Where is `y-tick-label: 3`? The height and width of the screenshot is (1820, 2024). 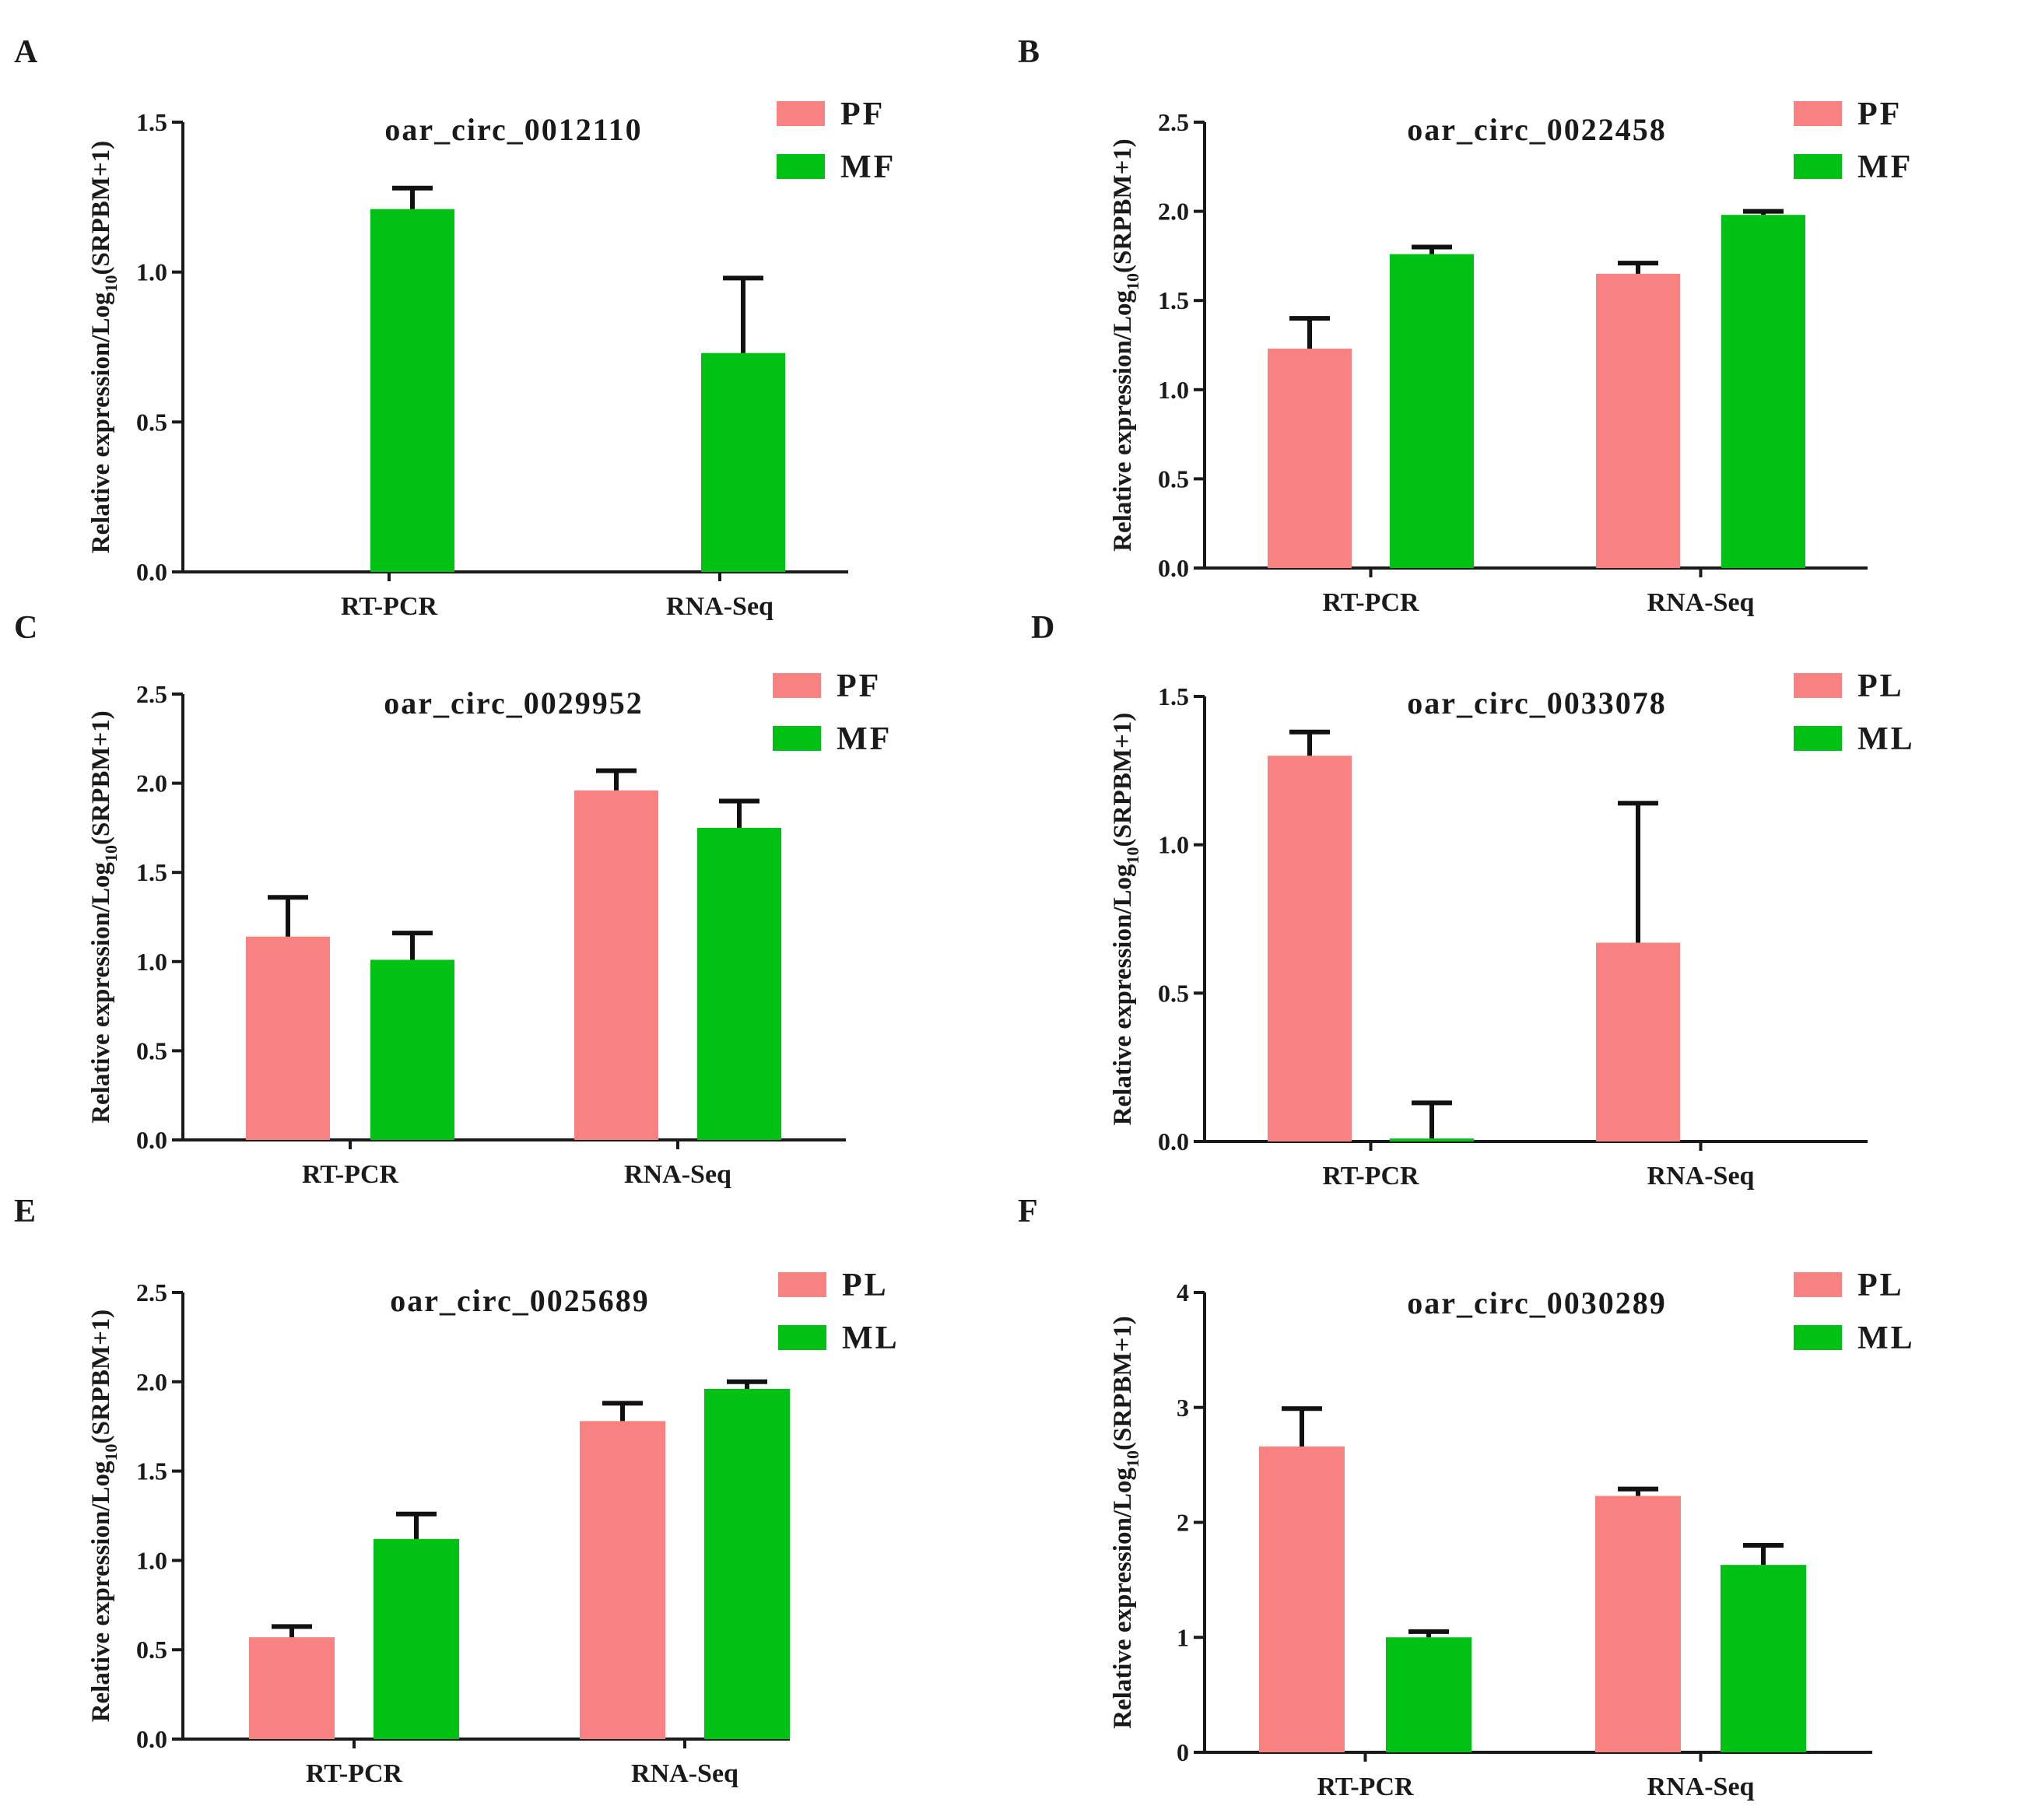
y-tick-label: 3 is located at coordinates (1183, 1408).